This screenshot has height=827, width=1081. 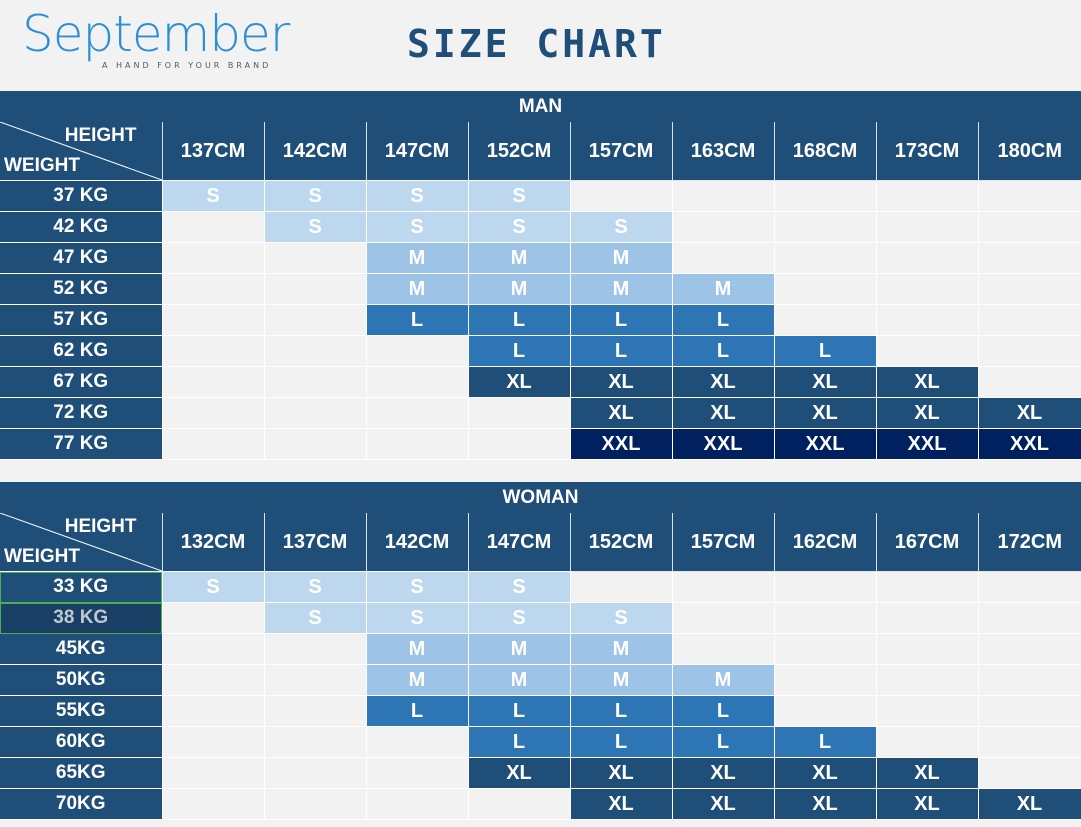 I want to click on weight-label: 72 KG, so click(x=81, y=413).